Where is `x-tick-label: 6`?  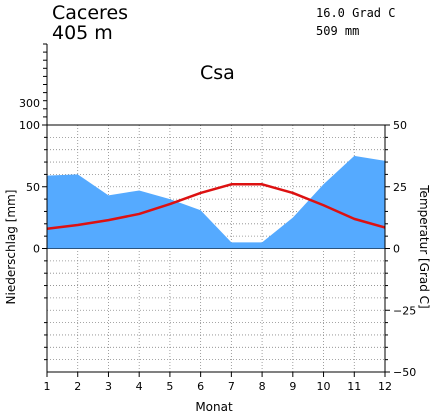
x-tick-label: 6 is located at coordinates (200, 386).